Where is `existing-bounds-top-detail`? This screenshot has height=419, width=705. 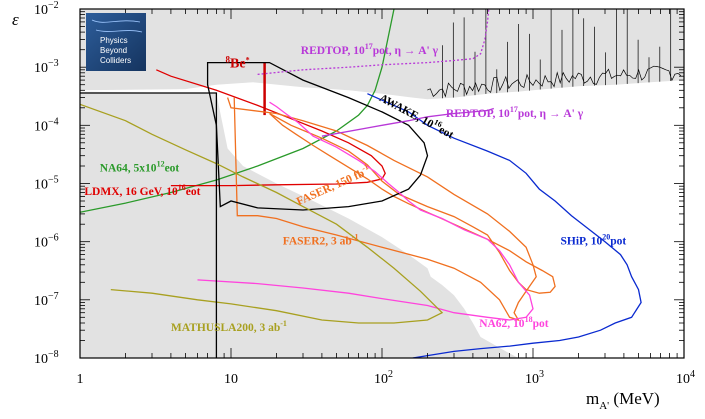 existing-bounds-top-detail is located at coordinates (554, 54).